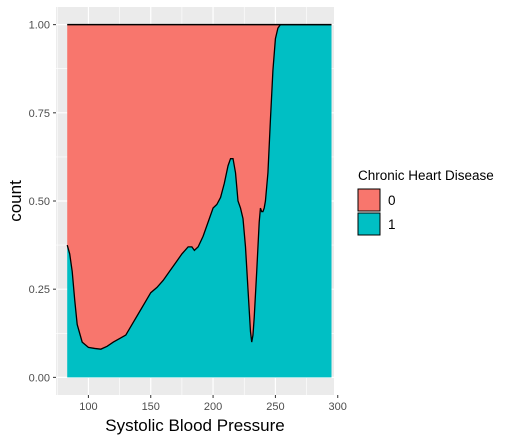  What do you see at coordinates (15, 201) in the screenshot?
I see `y-axis-title: count` at bounding box center [15, 201].